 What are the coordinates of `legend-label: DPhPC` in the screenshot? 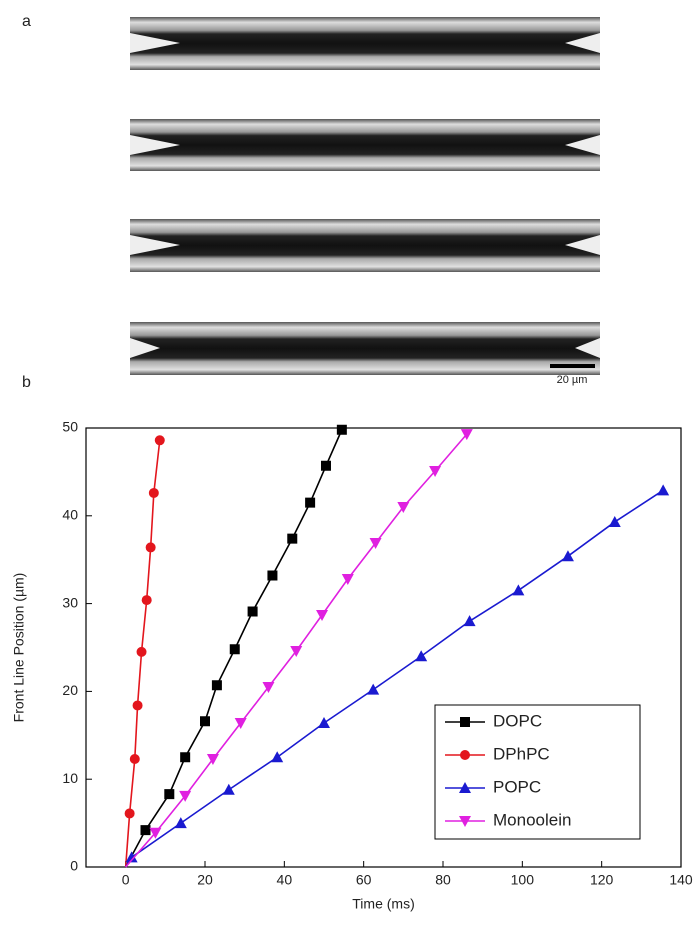 It's located at (521, 753).